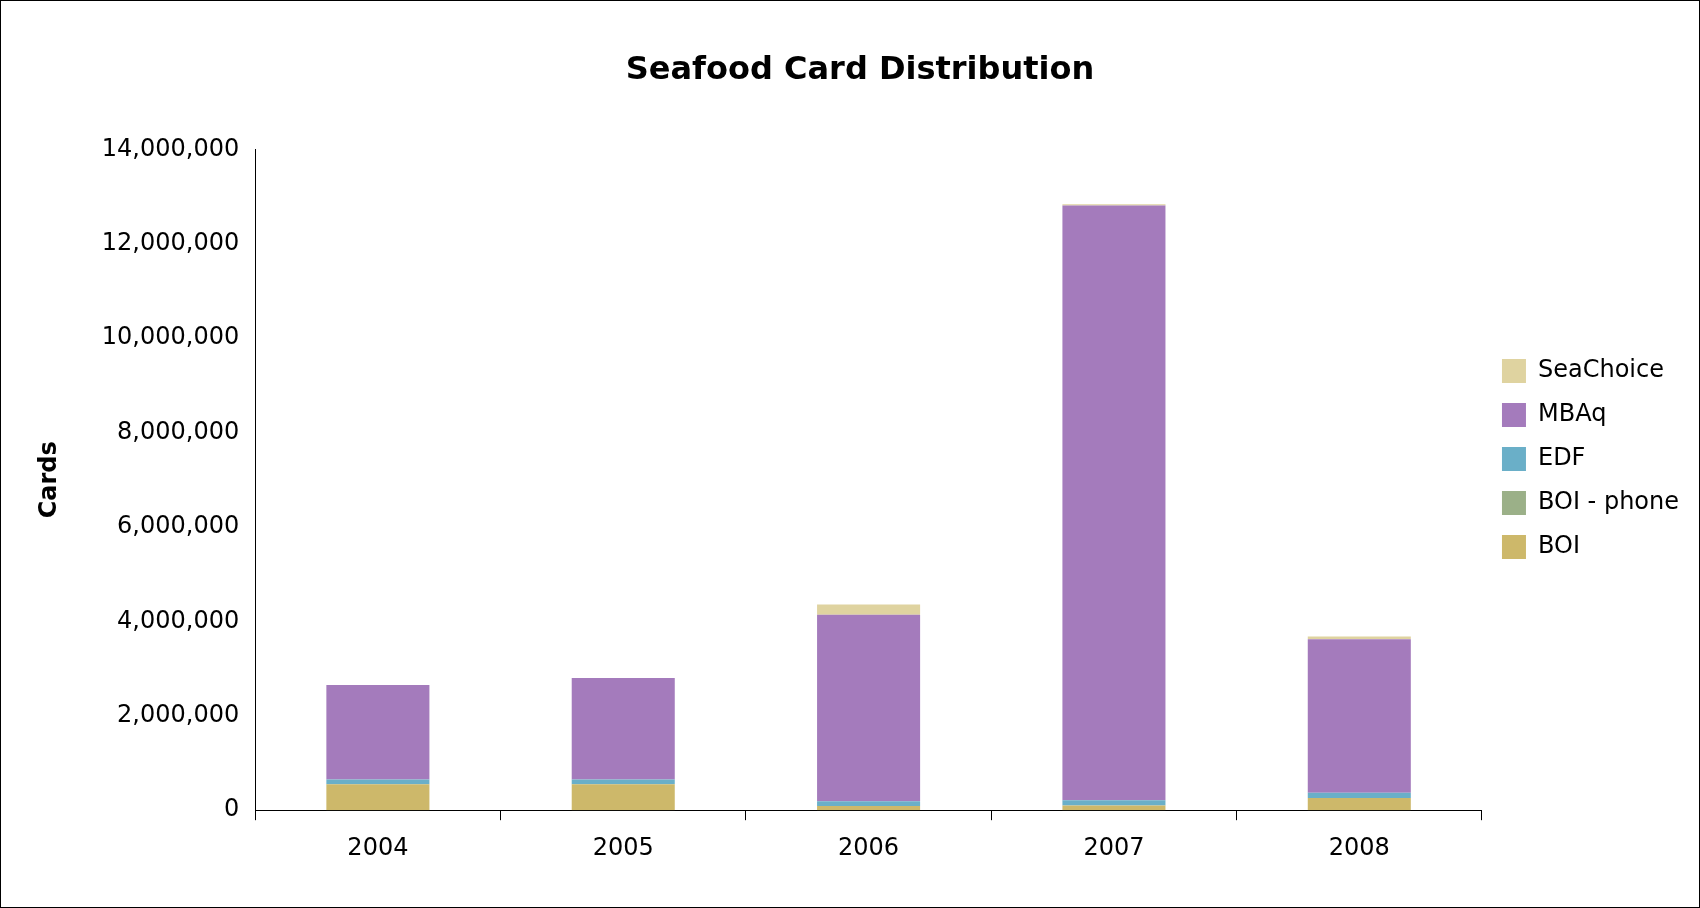 This screenshot has height=908, width=1700. What do you see at coordinates (1114, 846) in the screenshot?
I see `x-tick-label: 2007` at bounding box center [1114, 846].